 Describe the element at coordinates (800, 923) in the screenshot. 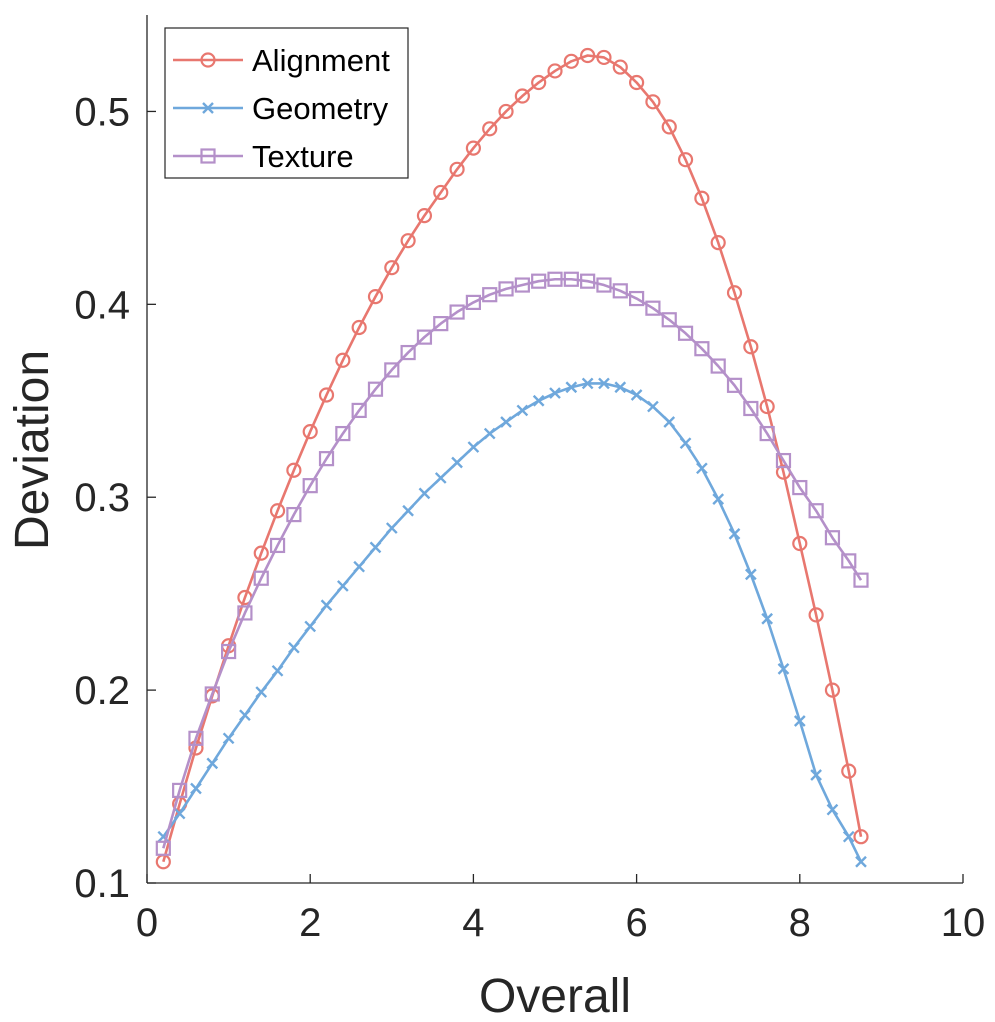

I see `x-tick-label: 8` at that location.